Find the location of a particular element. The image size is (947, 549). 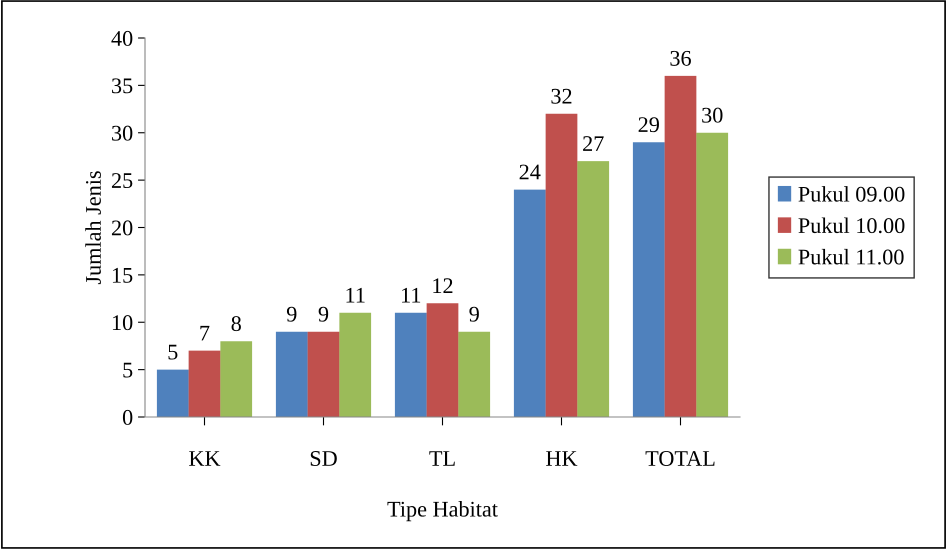

y-tick-label: 35 is located at coordinates (122, 86).